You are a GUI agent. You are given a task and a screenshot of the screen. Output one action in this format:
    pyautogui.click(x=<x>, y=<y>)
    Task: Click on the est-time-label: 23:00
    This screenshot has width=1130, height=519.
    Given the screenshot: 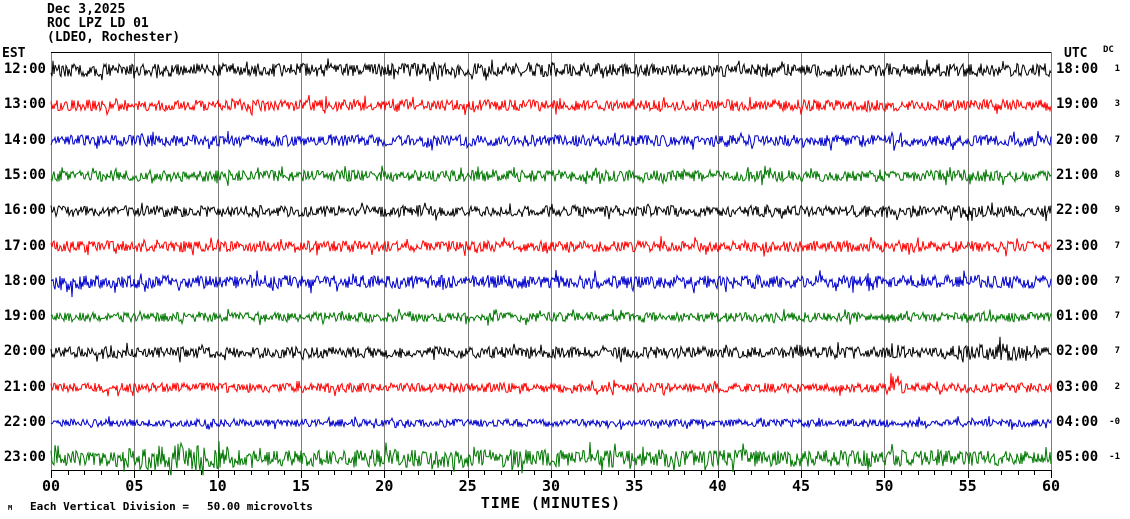 What is the action you would take?
    pyautogui.click(x=24, y=457)
    